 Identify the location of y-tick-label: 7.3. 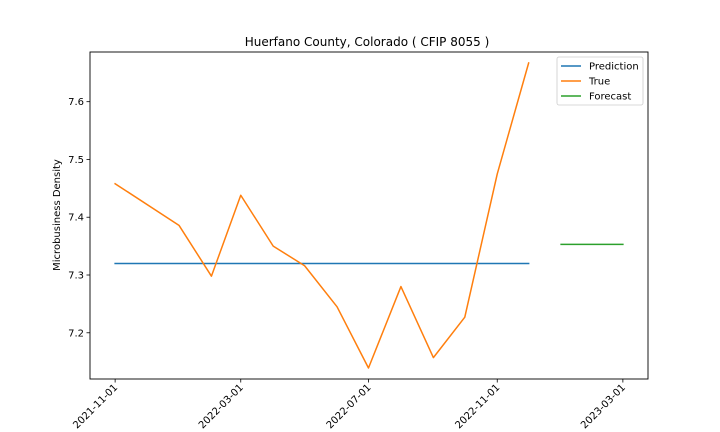
(76, 276).